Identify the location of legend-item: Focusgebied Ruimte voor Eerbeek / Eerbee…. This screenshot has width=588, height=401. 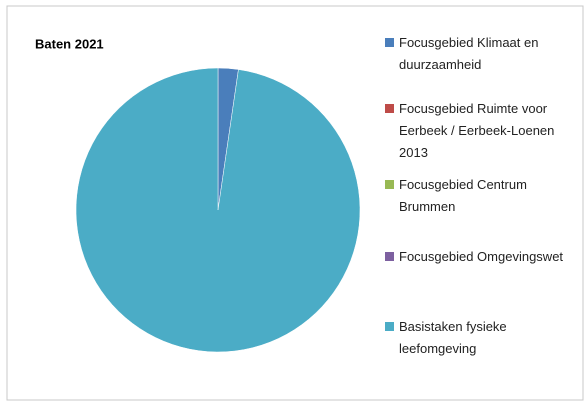
(475, 131).